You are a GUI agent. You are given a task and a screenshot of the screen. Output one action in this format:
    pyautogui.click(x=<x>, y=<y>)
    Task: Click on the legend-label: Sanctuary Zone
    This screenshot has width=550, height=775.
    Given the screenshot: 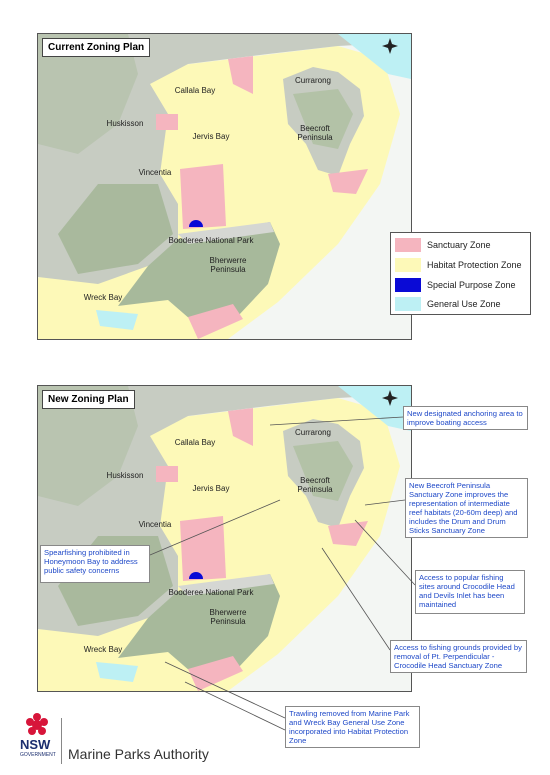 What is the action you would take?
    pyautogui.click(x=459, y=245)
    